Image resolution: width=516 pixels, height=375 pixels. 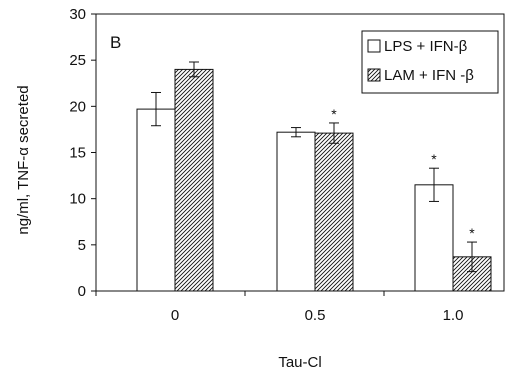 I want to click on y-tick-label: 5, so click(x=82, y=245).